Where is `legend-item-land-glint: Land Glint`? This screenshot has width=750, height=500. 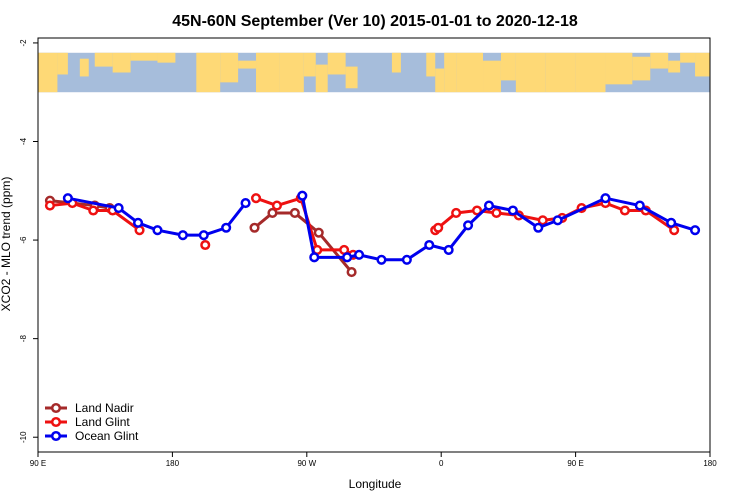
legend-item-land-glint: Land Glint is located at coordinates (87, 422).